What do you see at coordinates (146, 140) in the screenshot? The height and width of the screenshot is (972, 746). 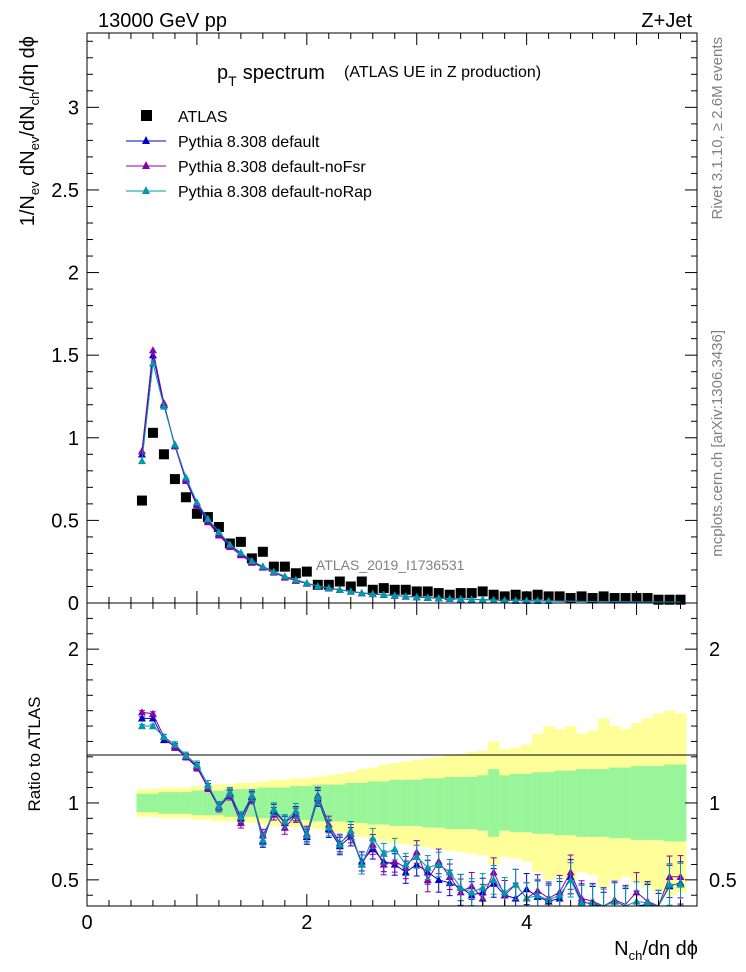 I see `legend-marker-default` at bounding box center [146, 140].